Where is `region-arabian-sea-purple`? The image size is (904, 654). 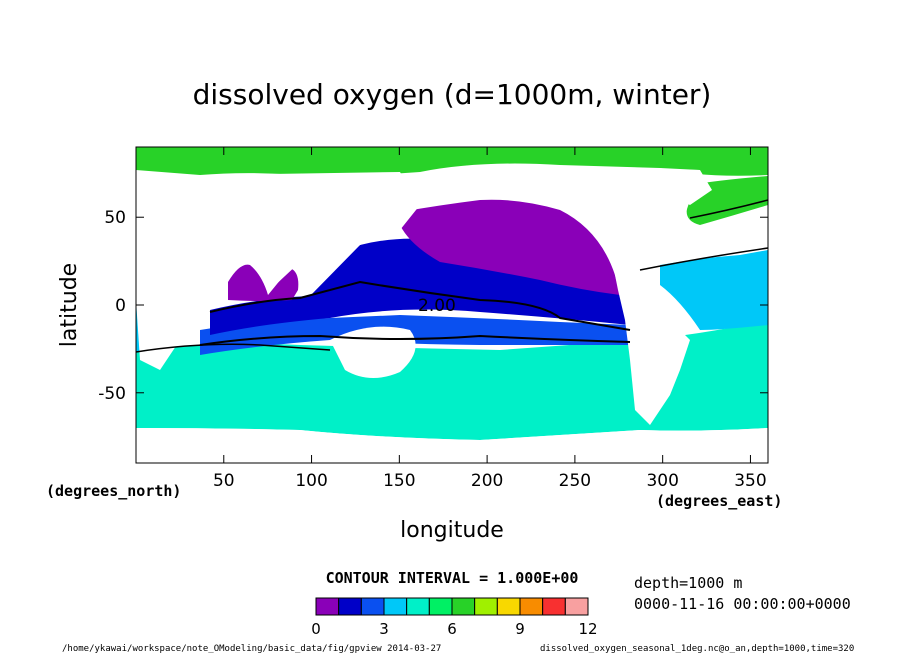
region-arabian-sea-purple is located at coordinates (263, 282).